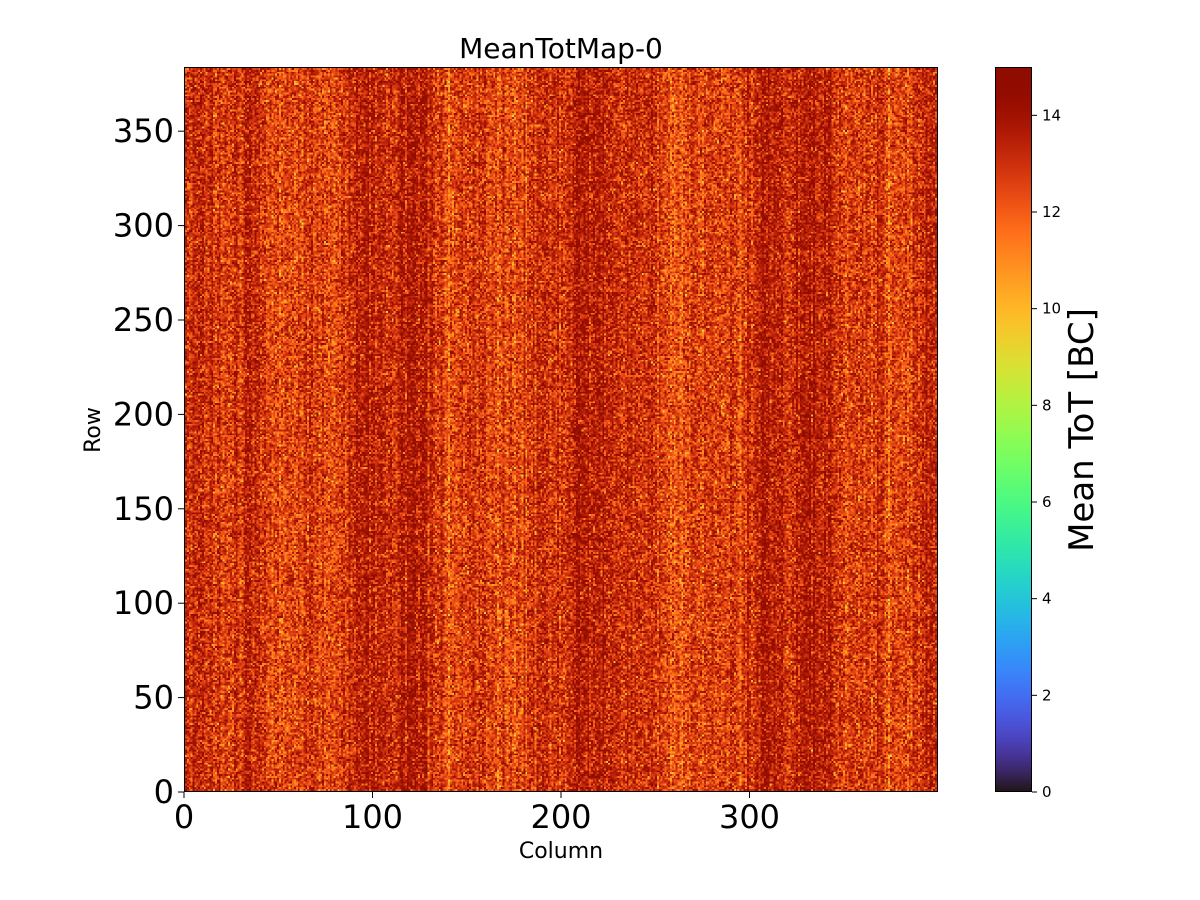 This screenshot has height=900, width=1200. I want to click on x-axis-ticks: 0 100 200 300, so click(477, 814).